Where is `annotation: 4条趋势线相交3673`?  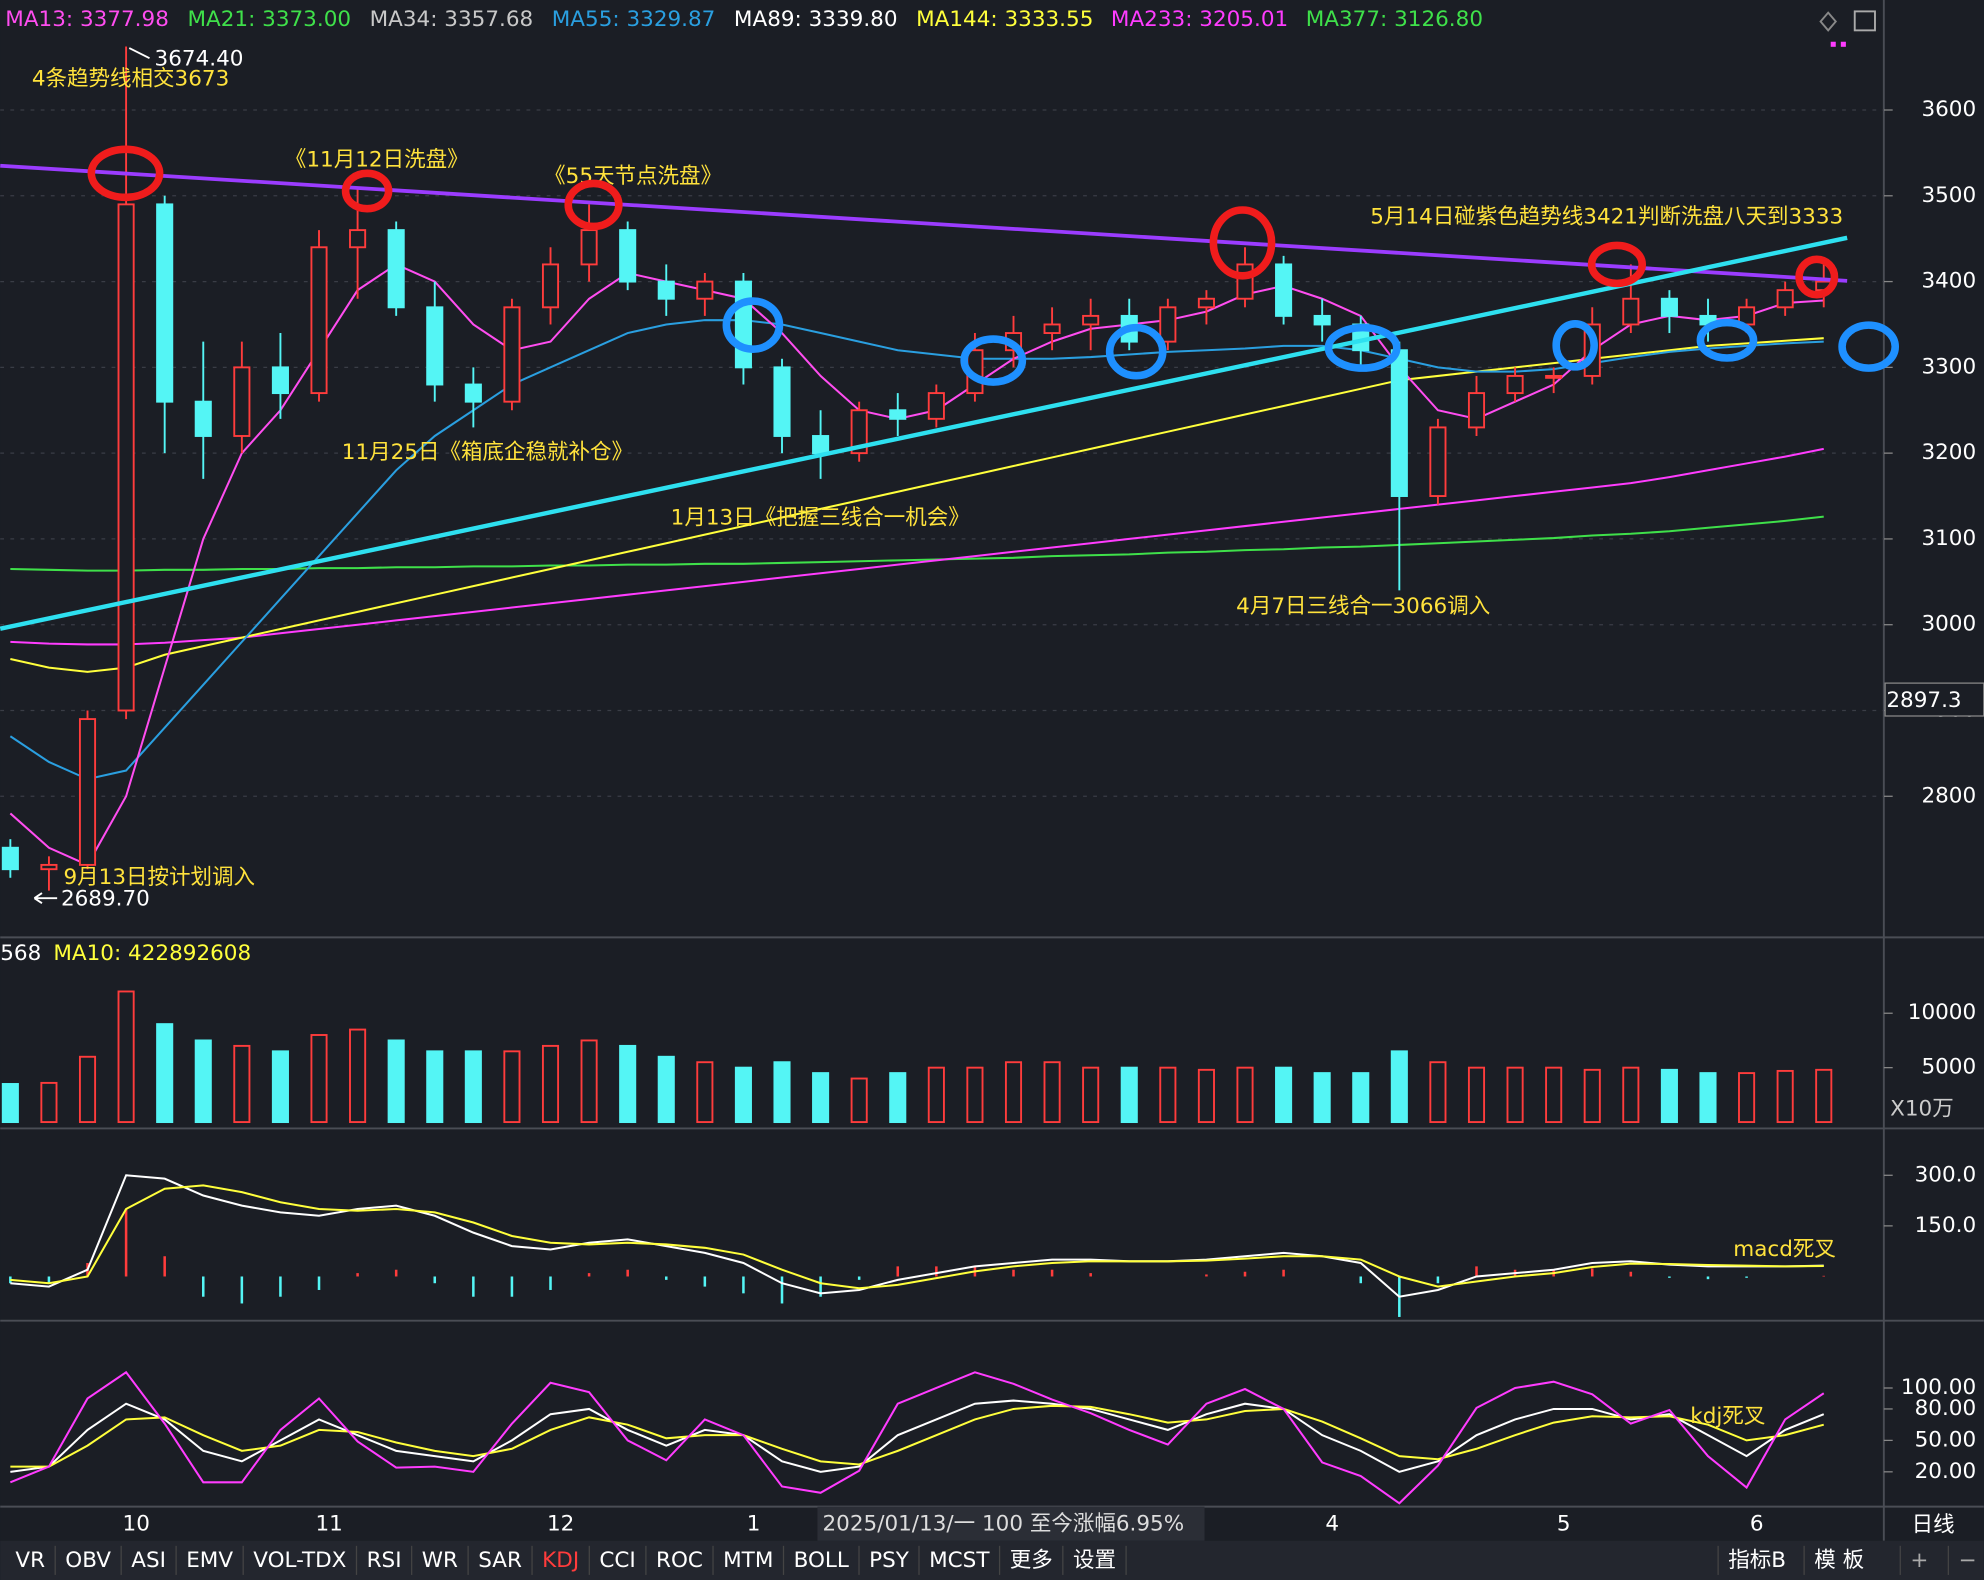 annotation: 4条趋势线相交3673 is located at coordinates (130, 79).